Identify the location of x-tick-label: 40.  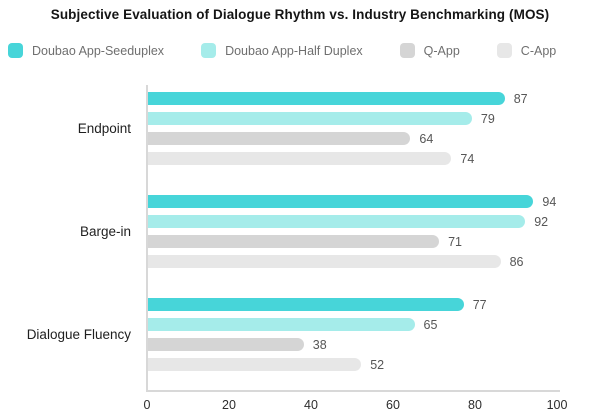
(311, 405).